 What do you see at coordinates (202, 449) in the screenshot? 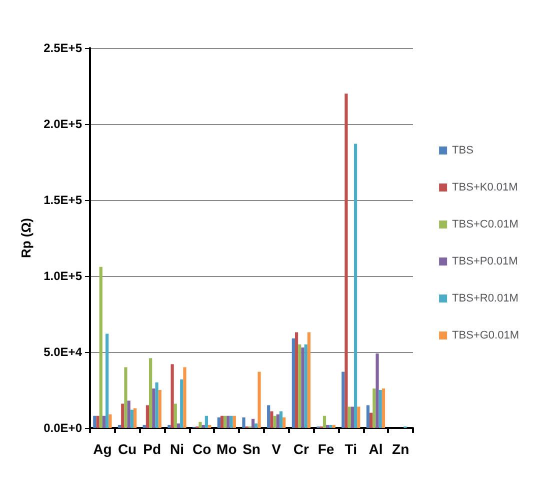
I see `x-tick-label: Co` at bounding box center [202, 449].